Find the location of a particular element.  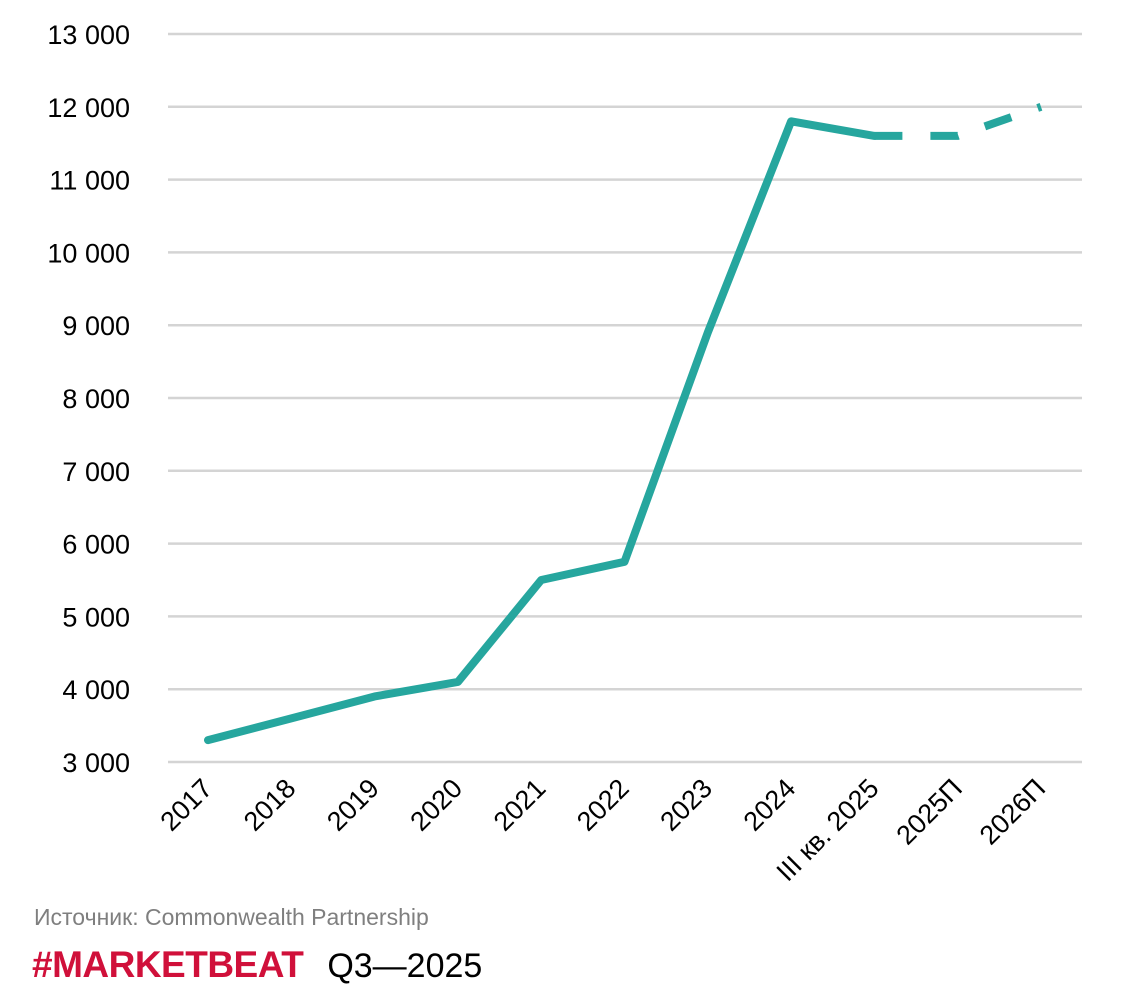

source-note: Источник: Commonwealth Partnership is located at coordinates (231, 917).